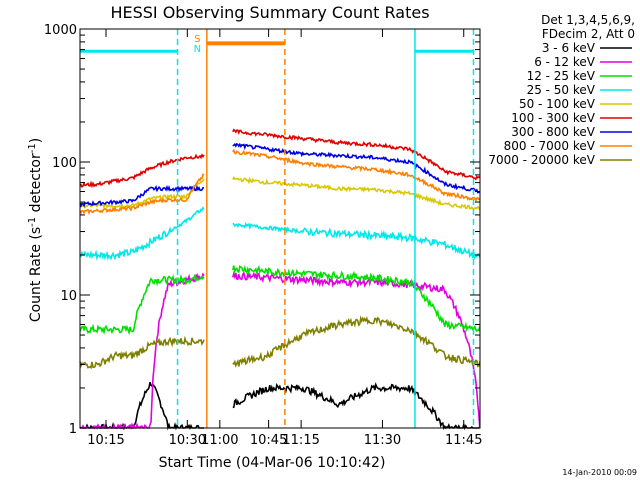 This screenshot has width=640, height=480. Describe the element at coordinates (64, 163) in the screenshot. I see `y-tick-label: 100` at that location.